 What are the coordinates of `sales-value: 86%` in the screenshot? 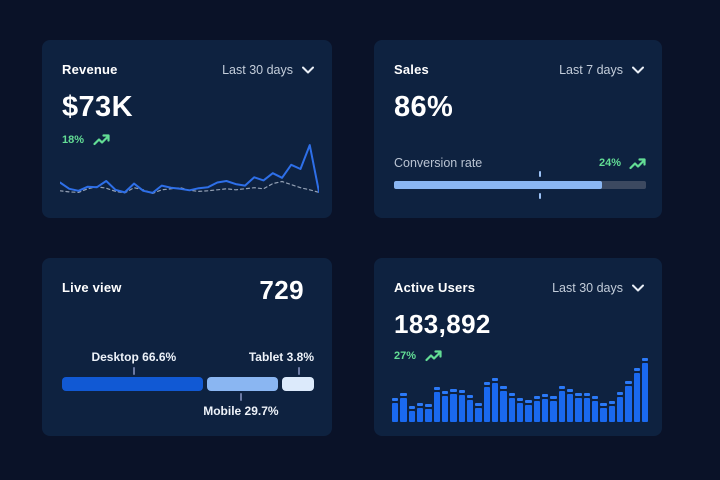 It's located at (424, 107).